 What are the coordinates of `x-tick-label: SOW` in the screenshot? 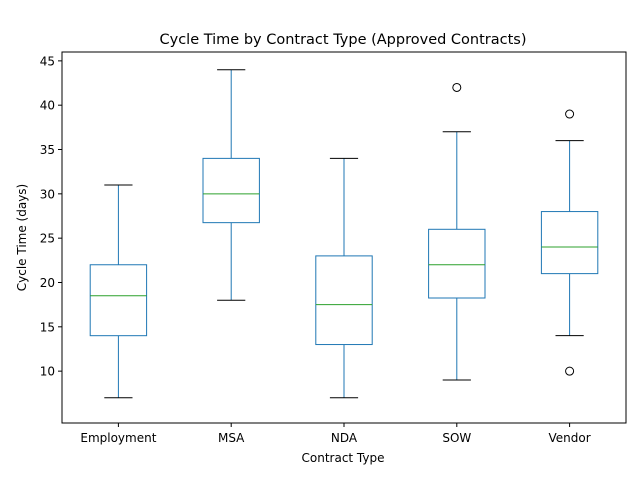 It's located at (456, 438).